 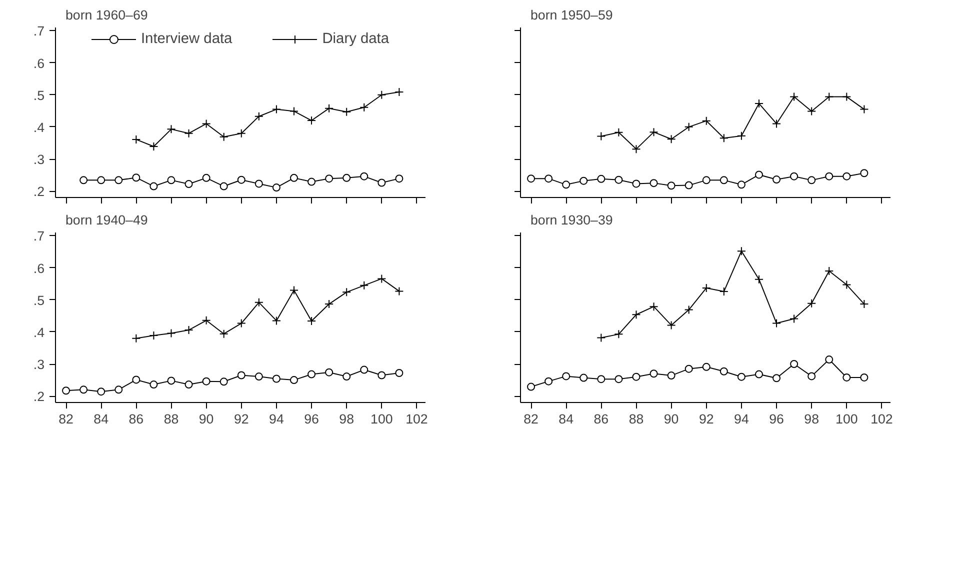 I want to click on chart-title: born 1940–49, so click(x=107, y=220).